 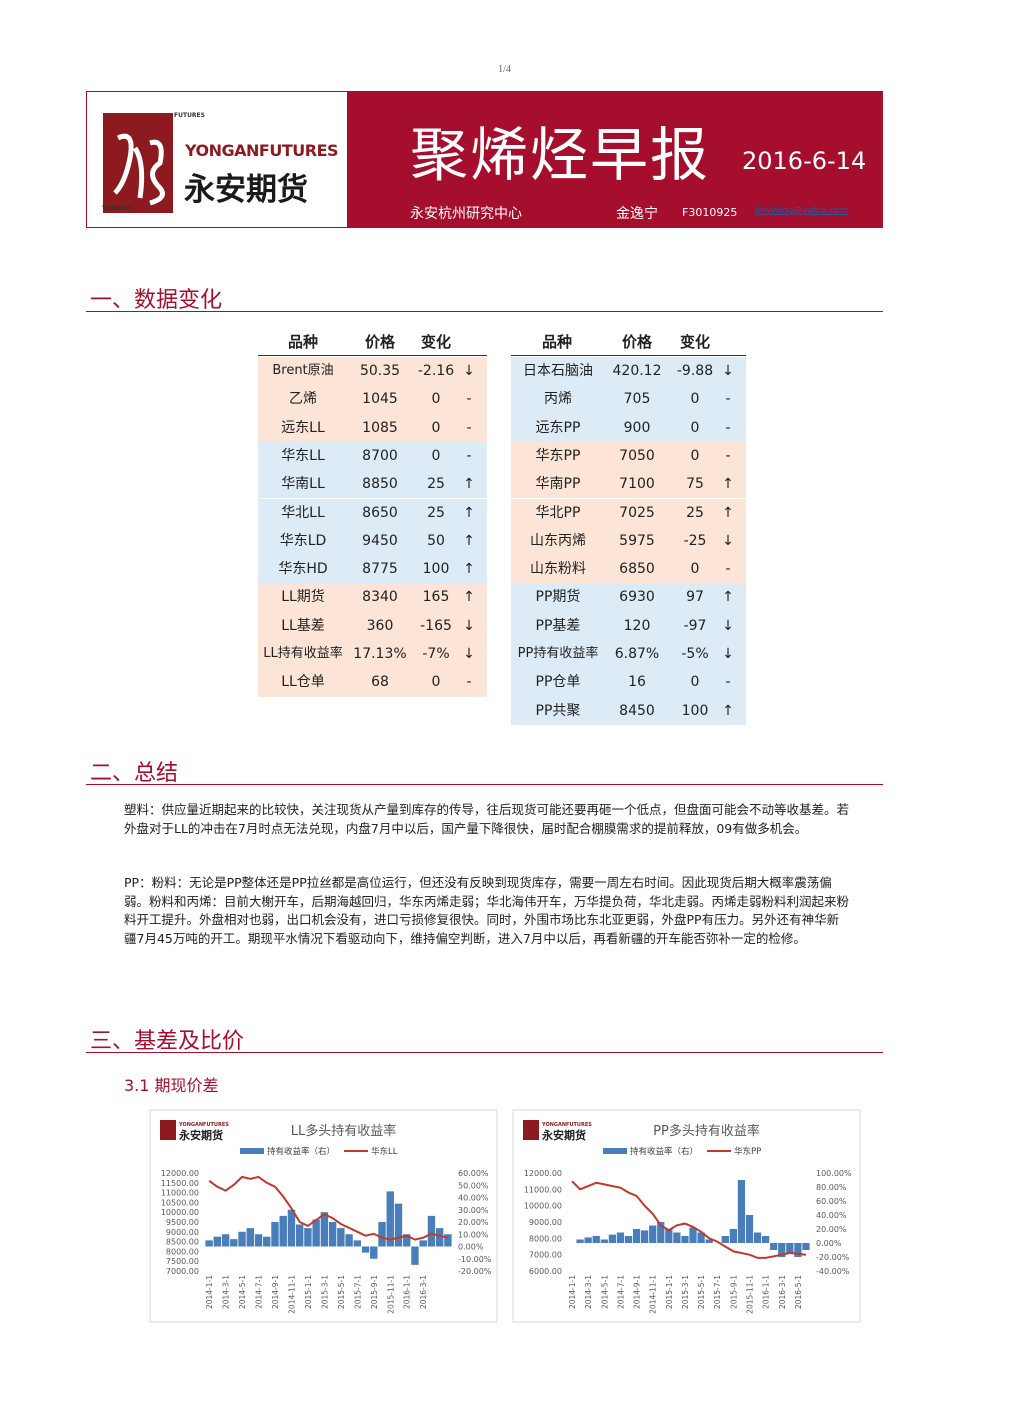 What do you see at coordinates (471, 1247) in the screenshot?
I see `y2-tick-label: 0.00%` at bounding box center [471, 1247].